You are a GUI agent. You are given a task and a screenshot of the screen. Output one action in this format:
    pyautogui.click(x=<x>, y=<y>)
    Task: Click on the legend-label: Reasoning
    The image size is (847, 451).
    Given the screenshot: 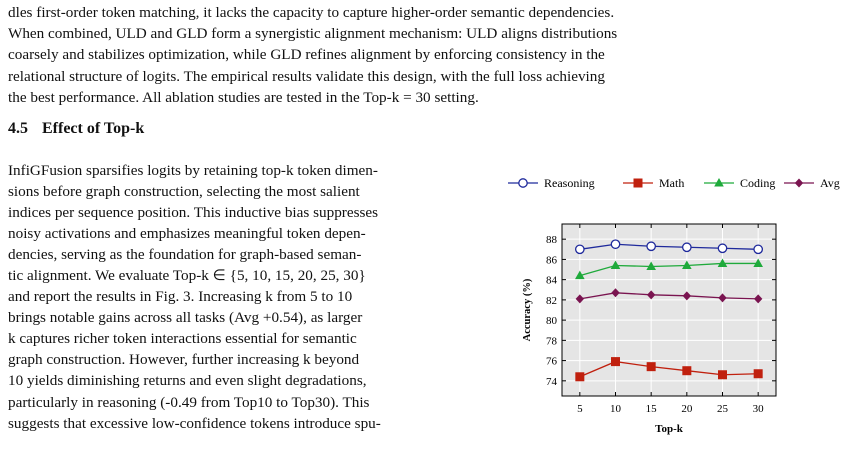 What is the action you would take?
    pyautogui.click(x=569, y=183)
    